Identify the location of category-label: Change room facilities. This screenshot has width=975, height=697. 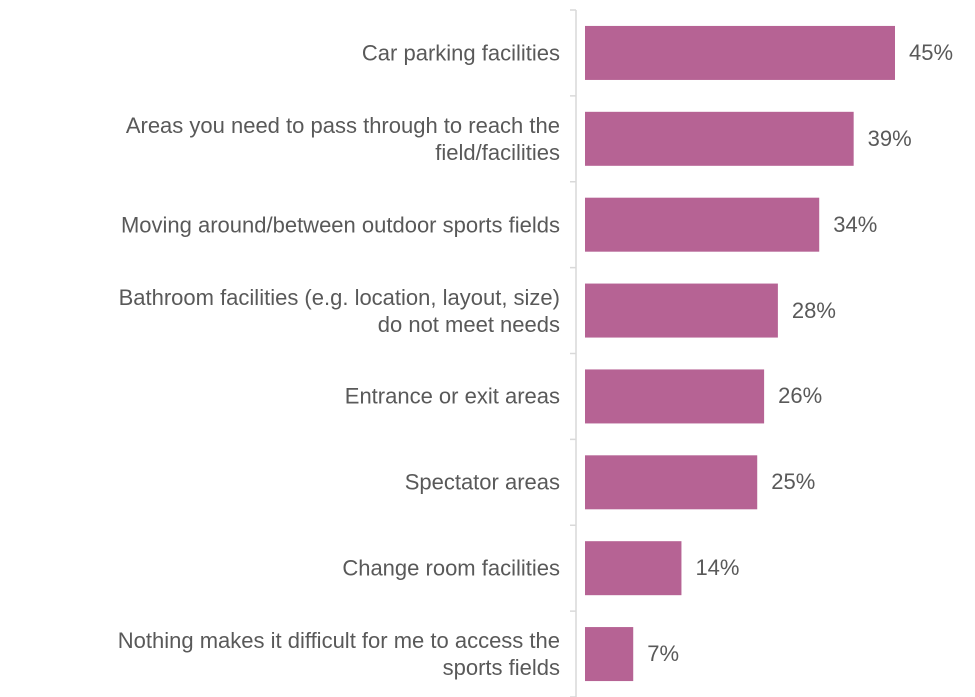
(451, 568).